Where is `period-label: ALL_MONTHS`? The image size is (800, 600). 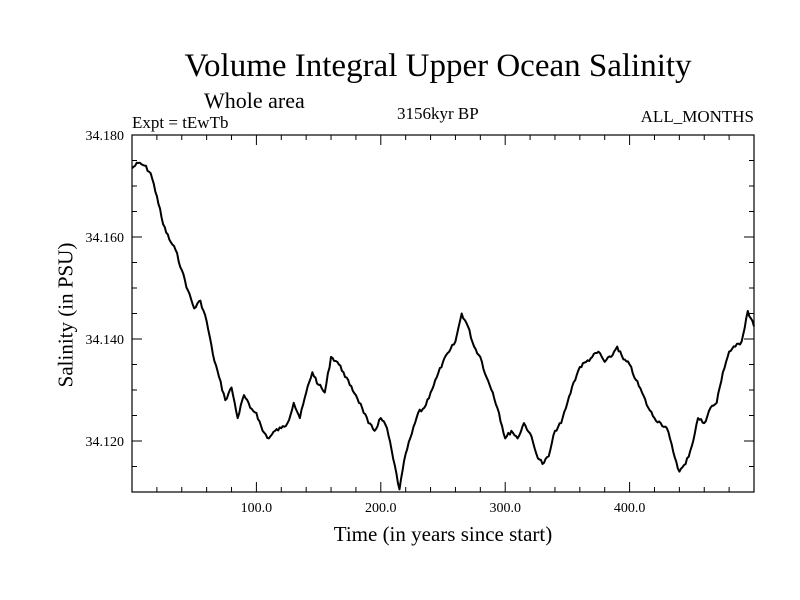
period-label: ALL_MONTHS is located at coordinates (697, 116).